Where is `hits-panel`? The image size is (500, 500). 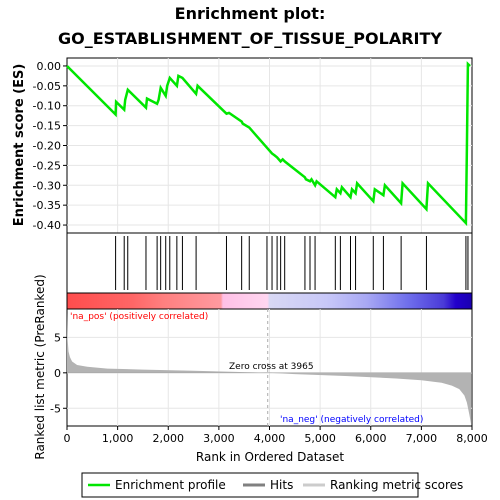
hits-panel is located at coordinates (269, 263).